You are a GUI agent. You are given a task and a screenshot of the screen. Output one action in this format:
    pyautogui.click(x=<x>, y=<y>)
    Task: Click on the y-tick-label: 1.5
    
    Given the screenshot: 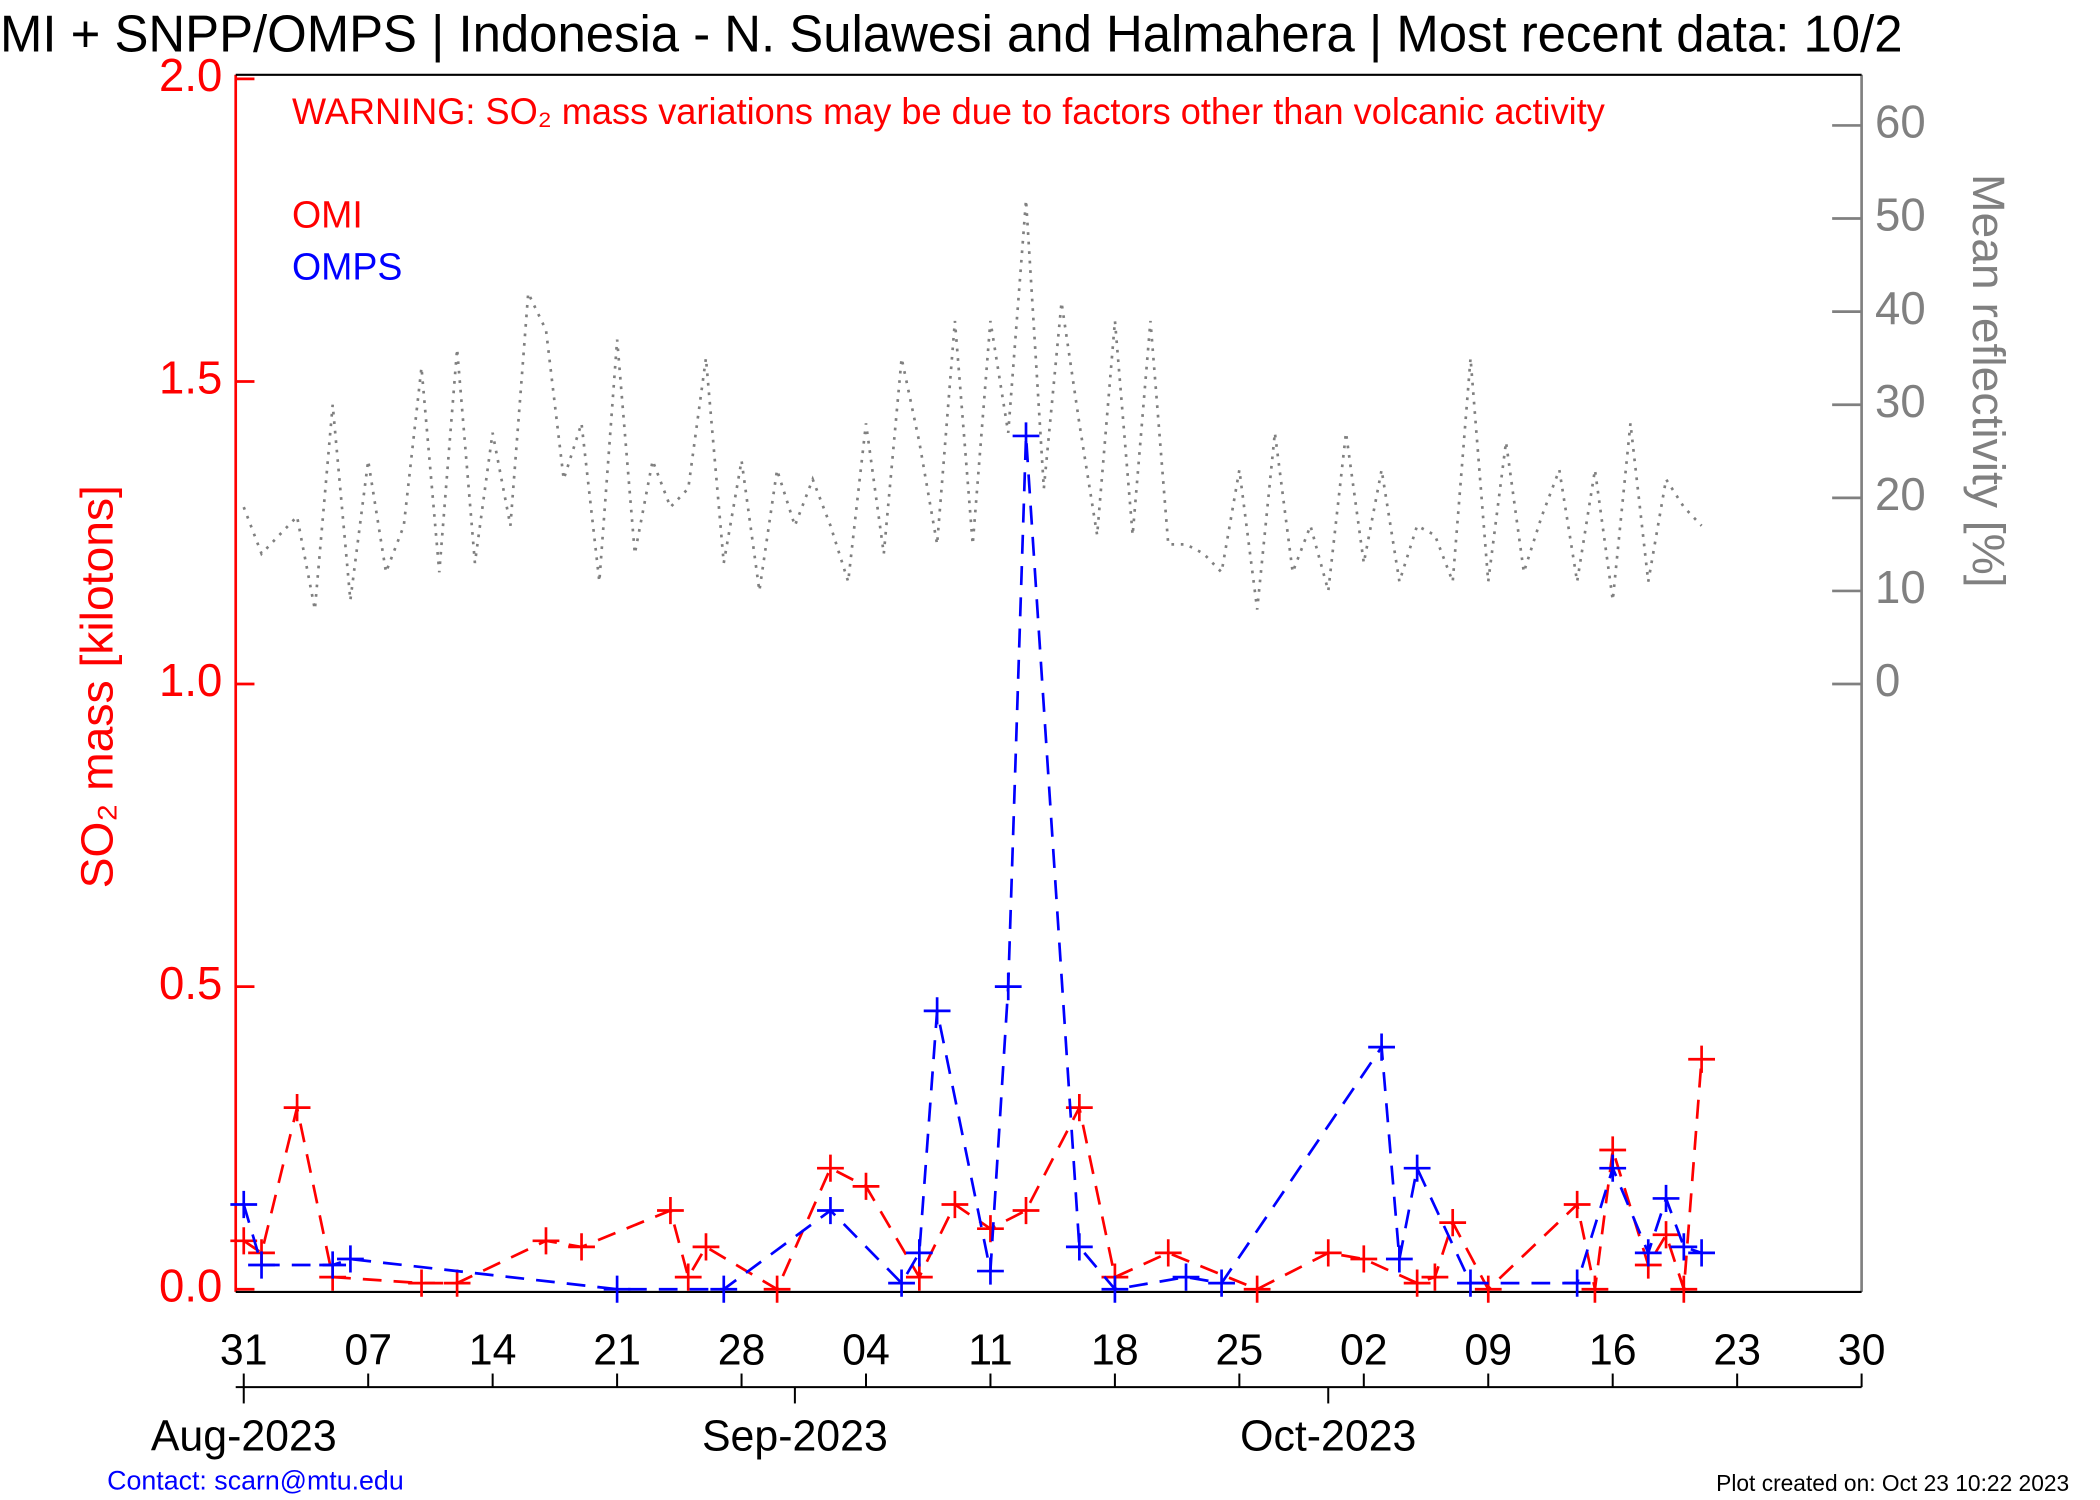 What is the action you would take?
    pyautogui.click(x=190, y=377)
    